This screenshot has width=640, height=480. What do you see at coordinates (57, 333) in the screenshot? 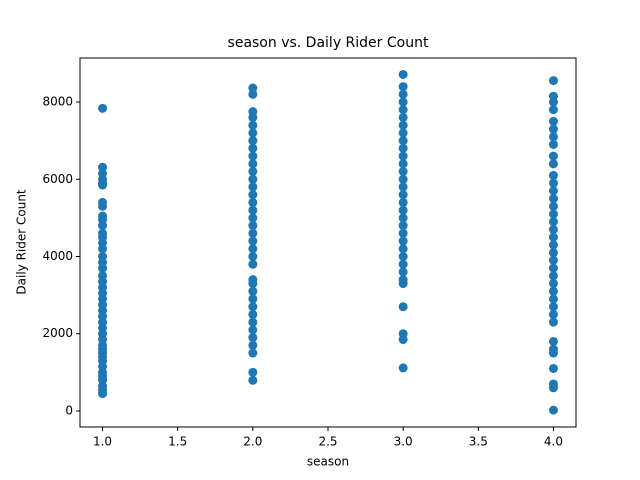
I see `y-tick-label: 2000` at bounding box center [57, 333].